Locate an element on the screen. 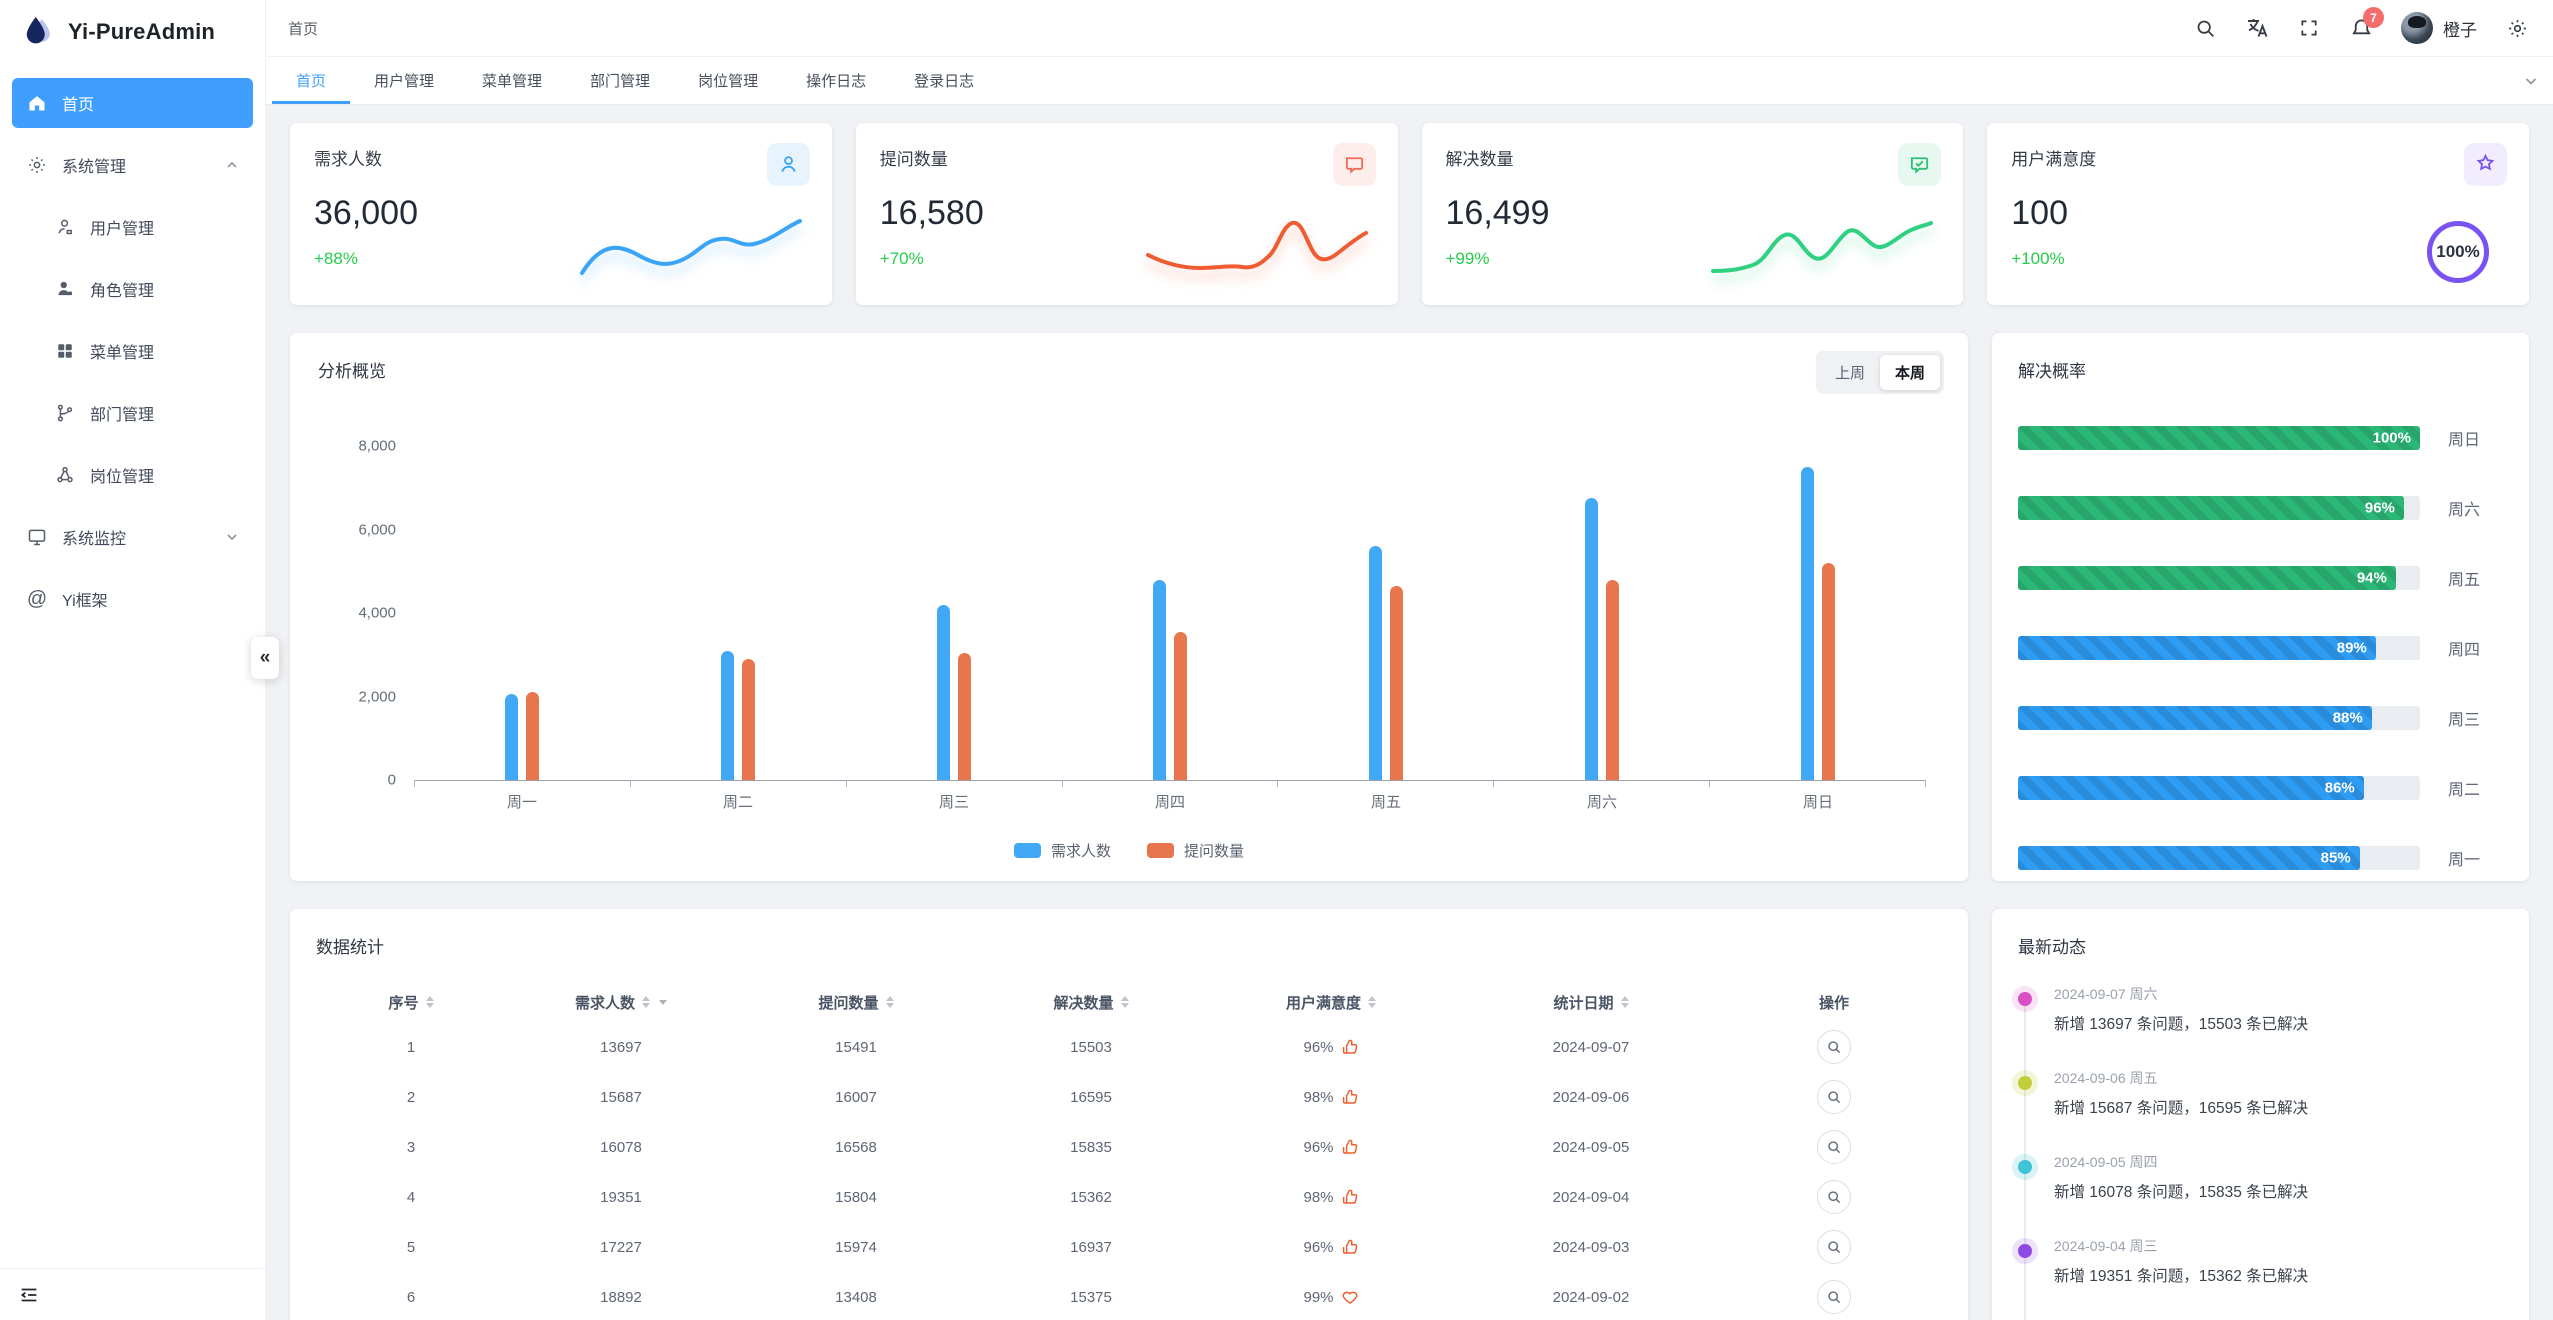 This screenshot has height=1320, width=2553. sidebar-item-system-management: 系统管理 is located at coordinates (132, 165).